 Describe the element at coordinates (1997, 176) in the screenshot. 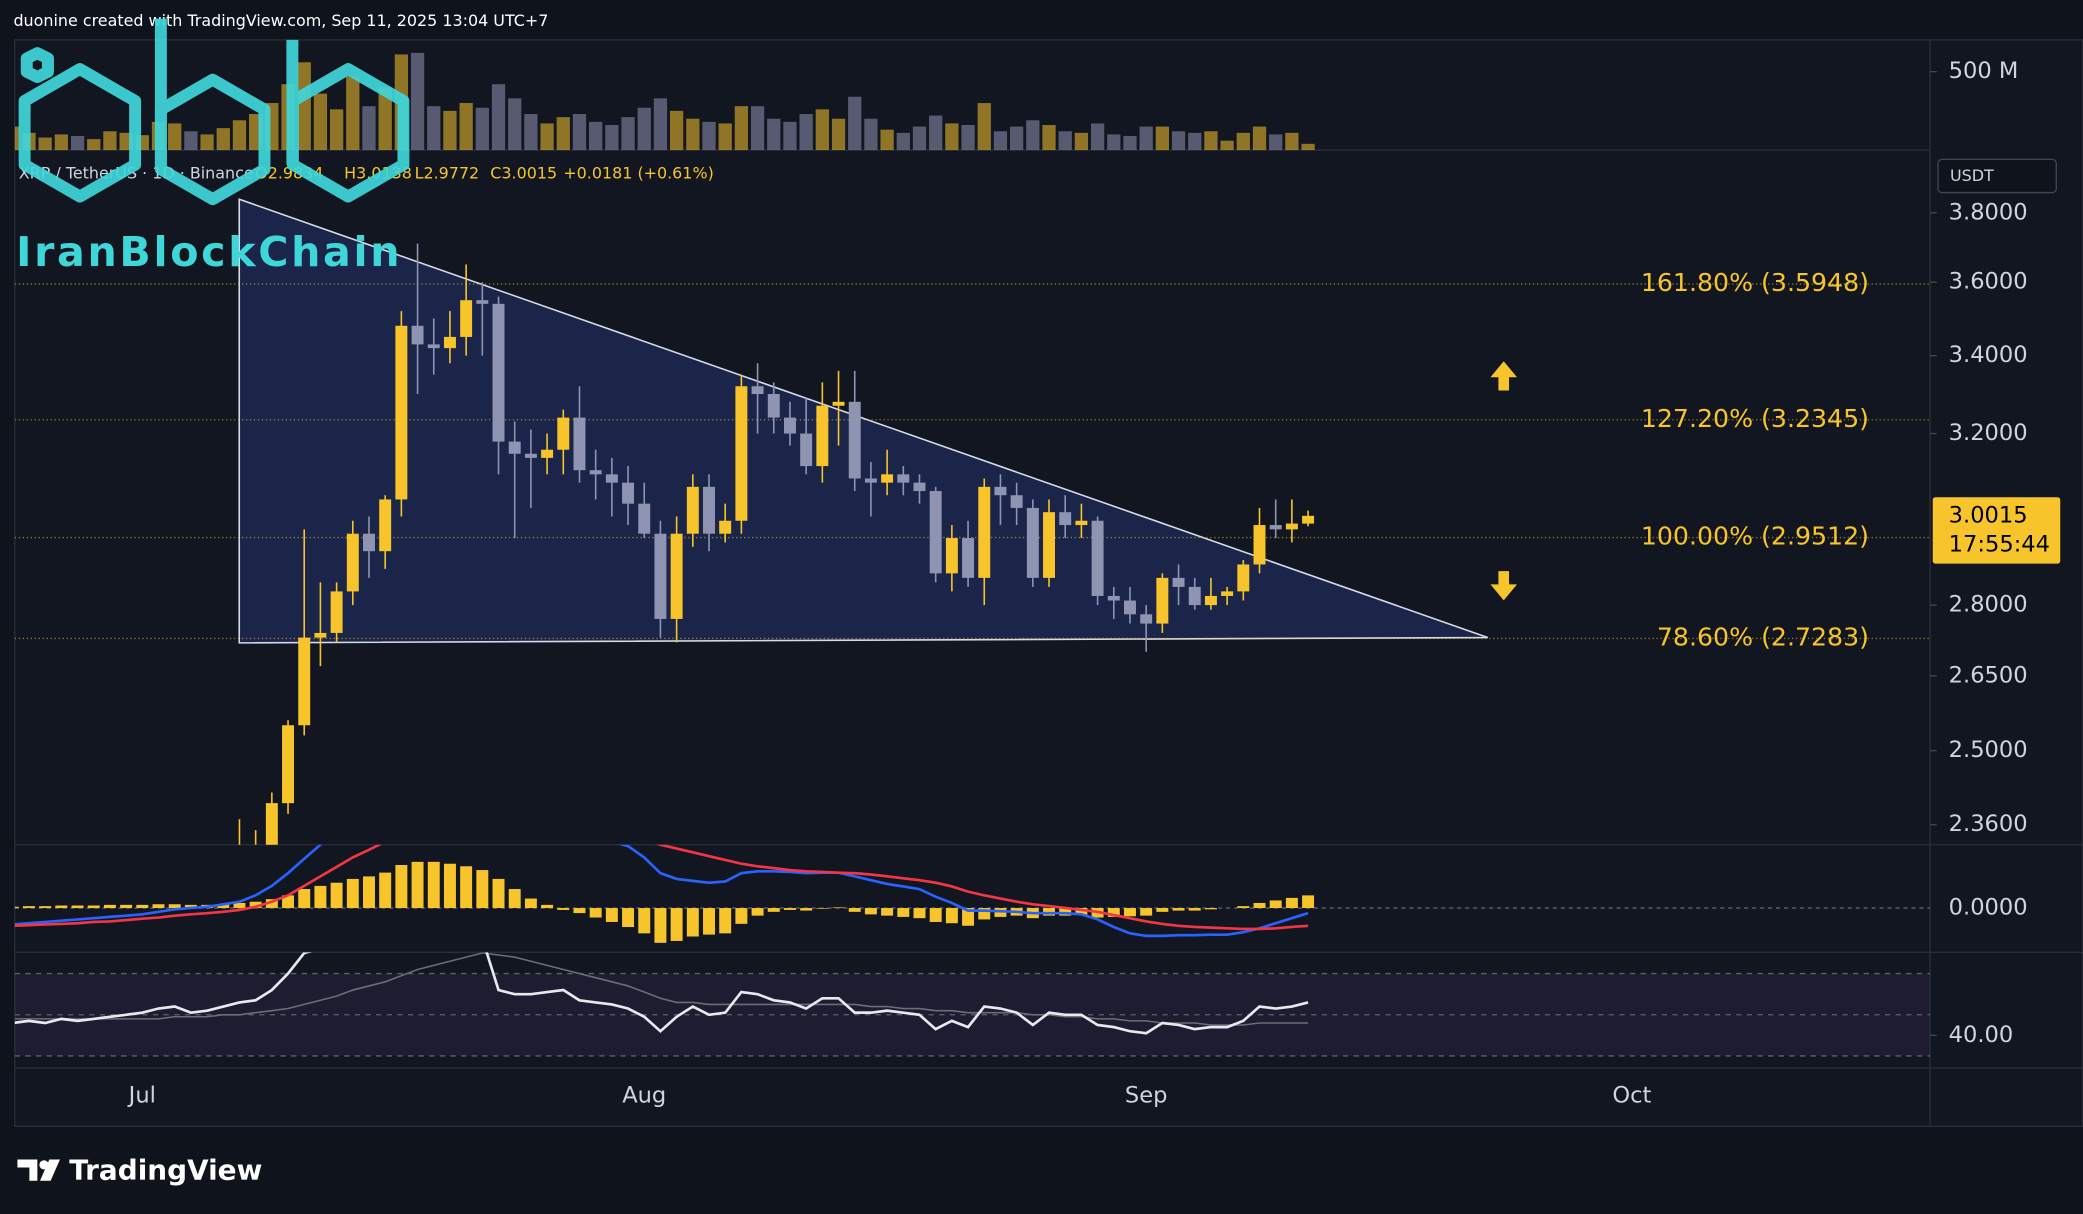

I see `currency-box` at that location.